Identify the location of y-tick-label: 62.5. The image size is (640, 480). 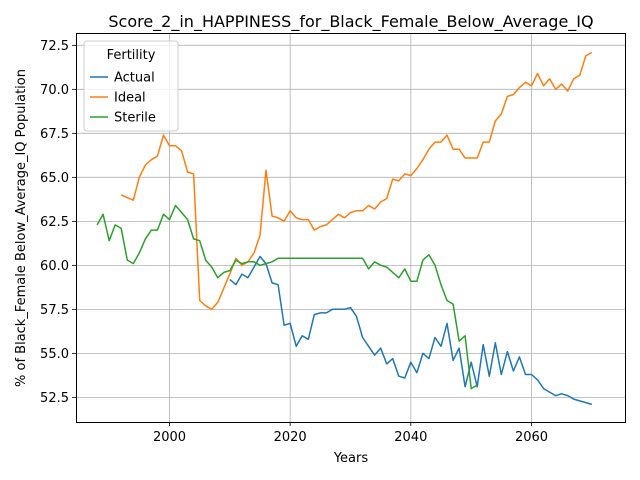
(54, 222).